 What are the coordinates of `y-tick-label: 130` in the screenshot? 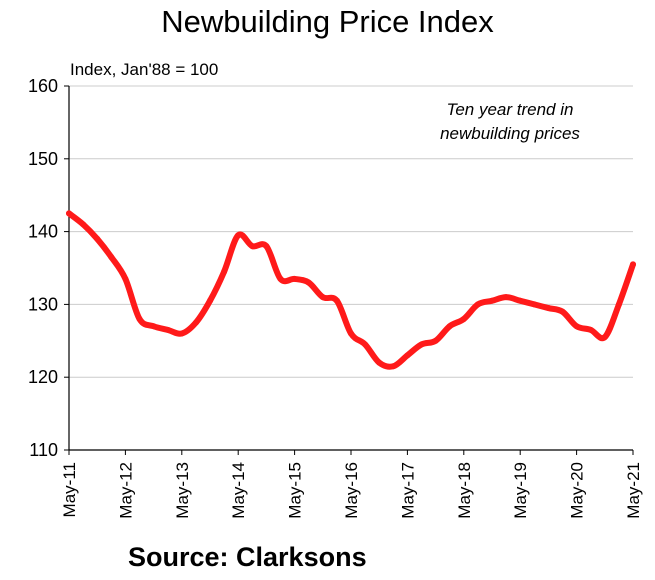 It's located at (43, 304).